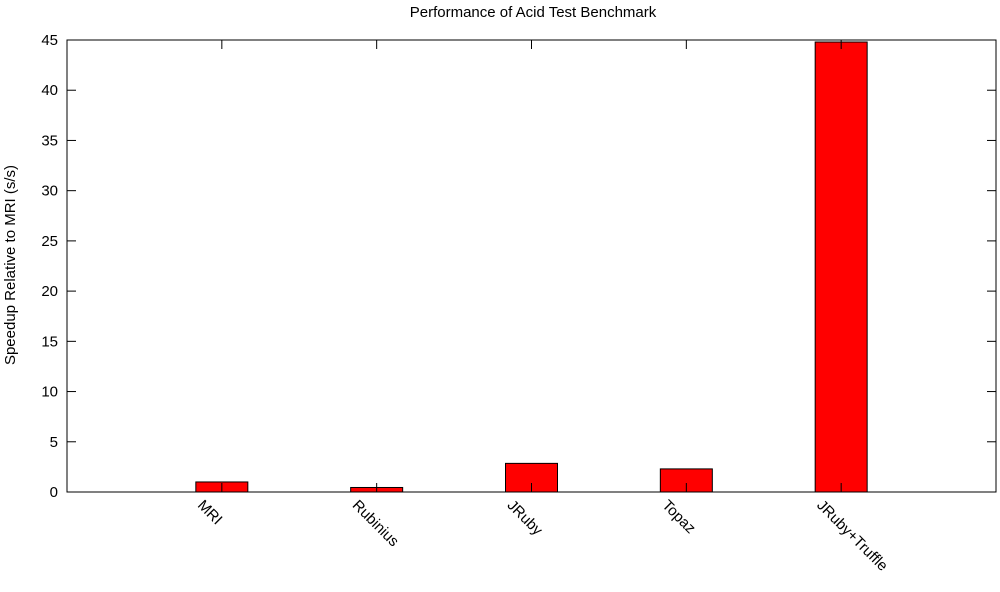 Image resolution: width=1000 pixels, height=592 pixels. Describe the element at coordinates (525, 518) in the screenshot. I see `x-tick-label: JRuby` at that location.